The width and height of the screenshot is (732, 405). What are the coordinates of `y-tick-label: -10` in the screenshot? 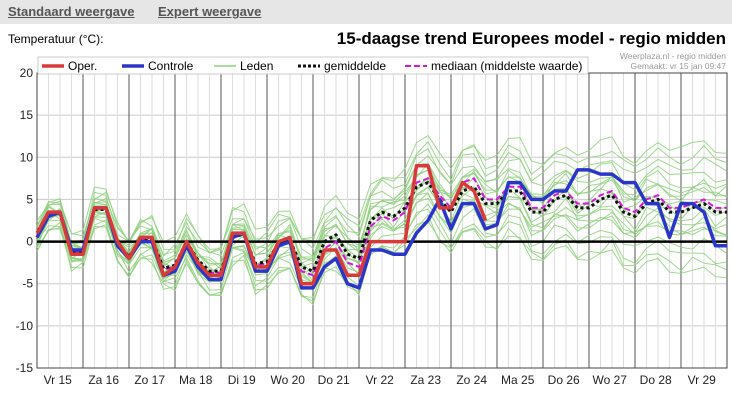 It's located at (25, 326).